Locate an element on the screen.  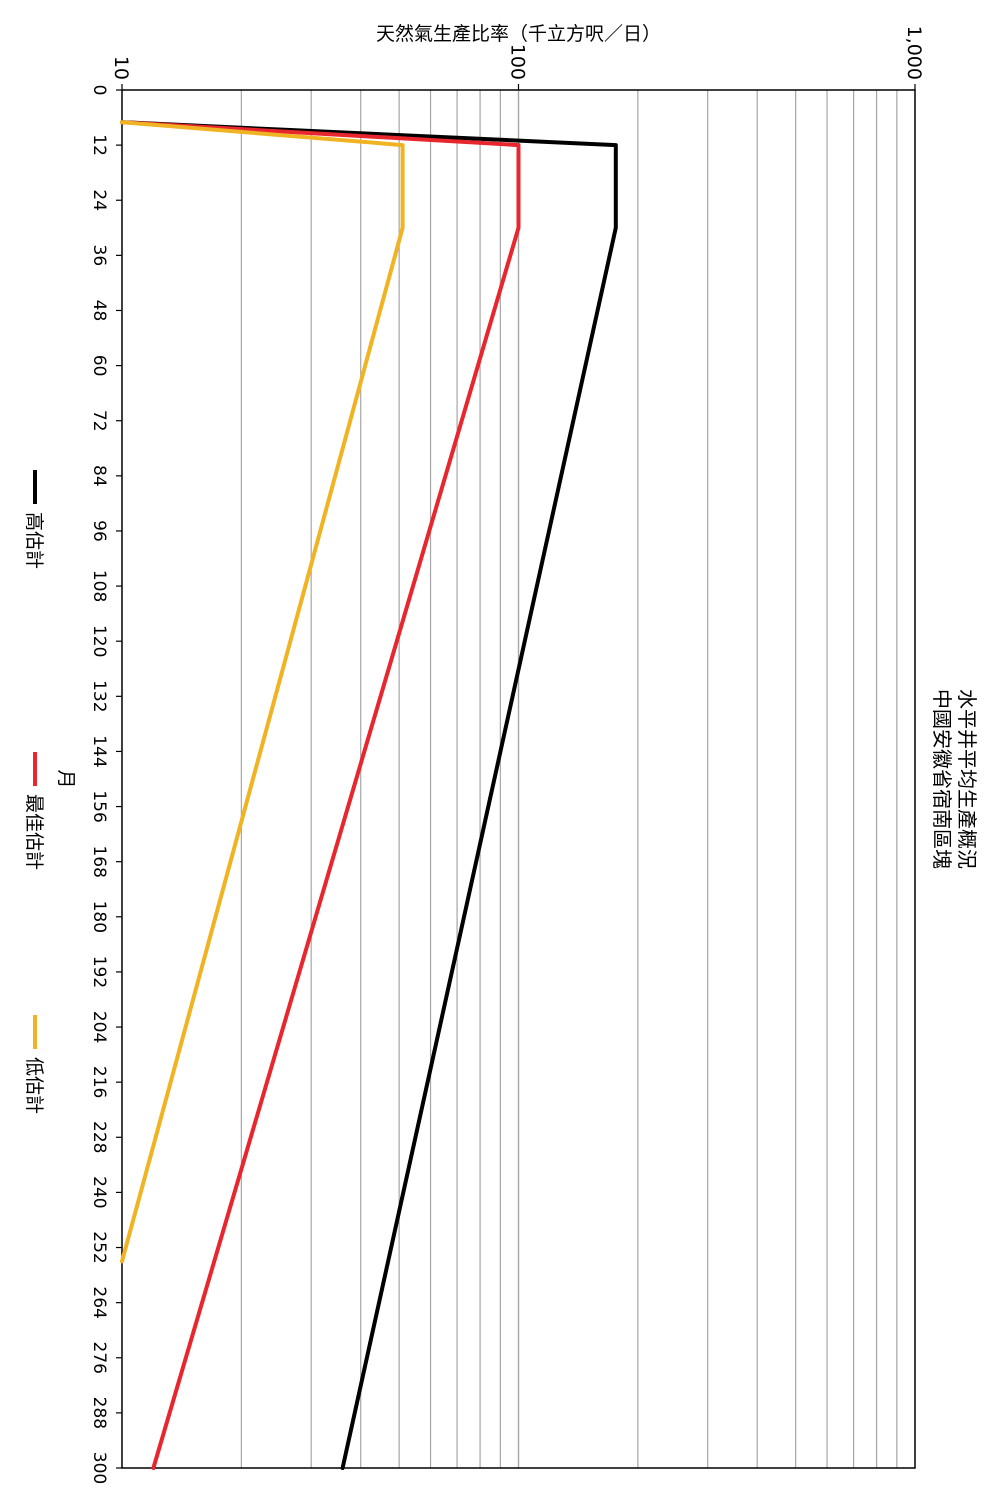
x-tick-label: 120 is located at coordinates (99, 641).